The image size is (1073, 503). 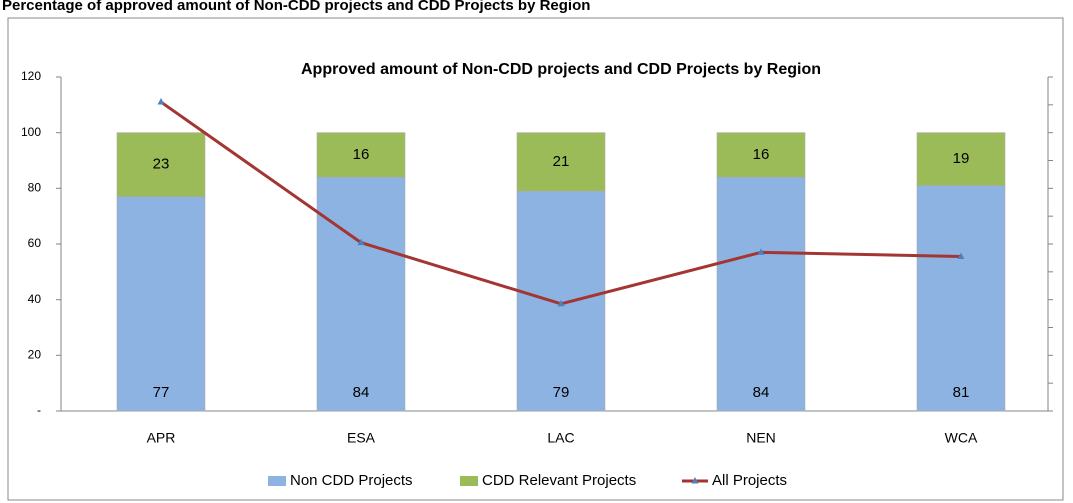 I want to click on data-label: 81, so click(x=961, y=392).